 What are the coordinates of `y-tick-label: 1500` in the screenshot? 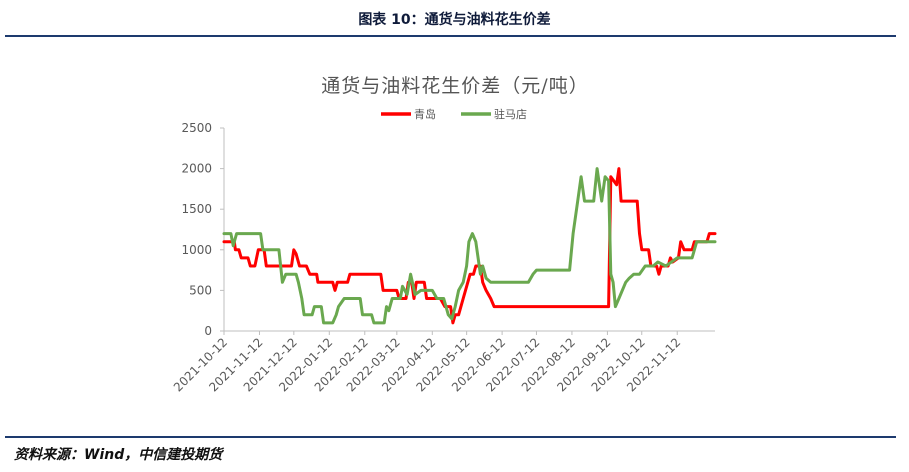 It's located at (196, 209).